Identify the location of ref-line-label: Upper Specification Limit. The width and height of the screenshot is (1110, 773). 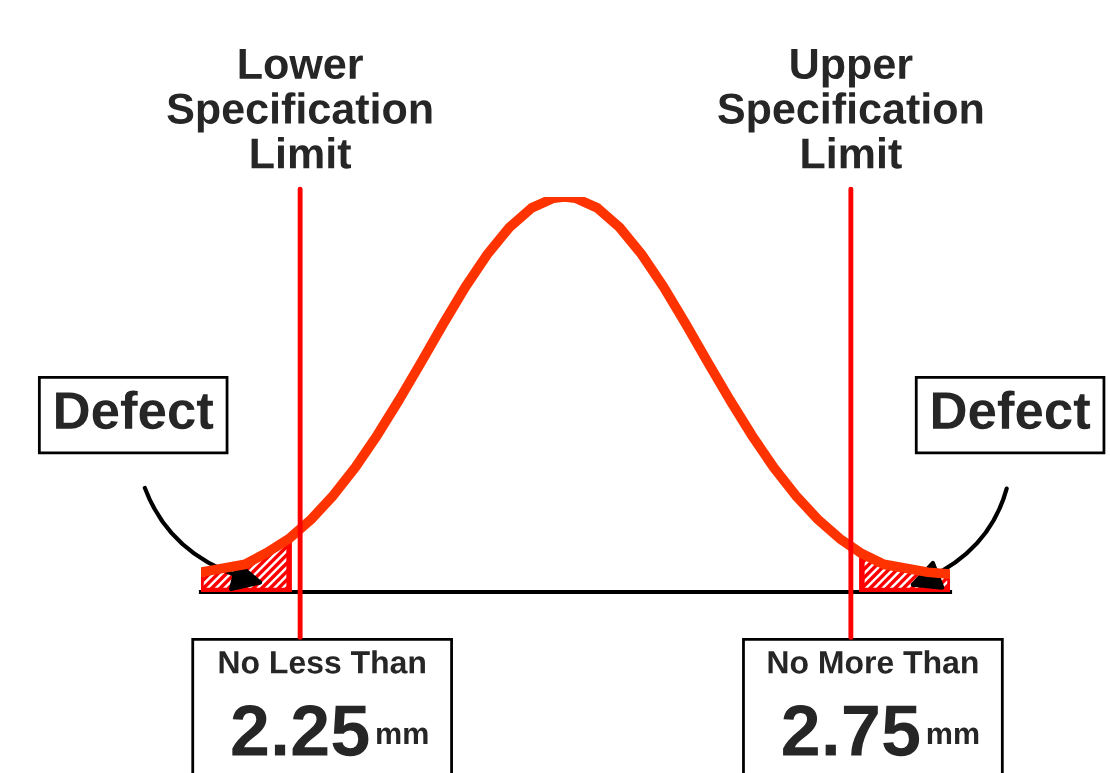
(850, 109).